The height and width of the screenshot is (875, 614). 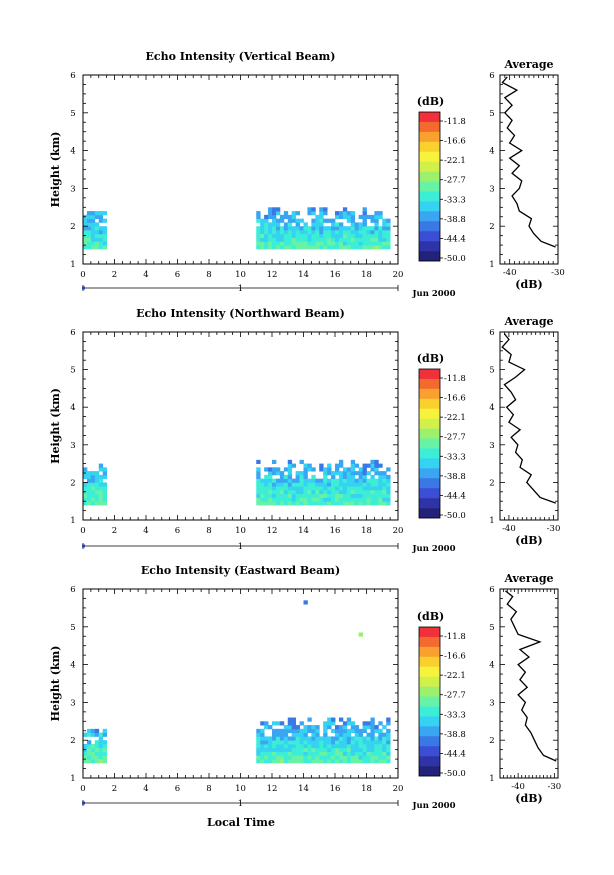 What do you see at coordinates (72, 371) in the screenshot?
I see `y-tick-label: 5` at bounding box center [72, 371].